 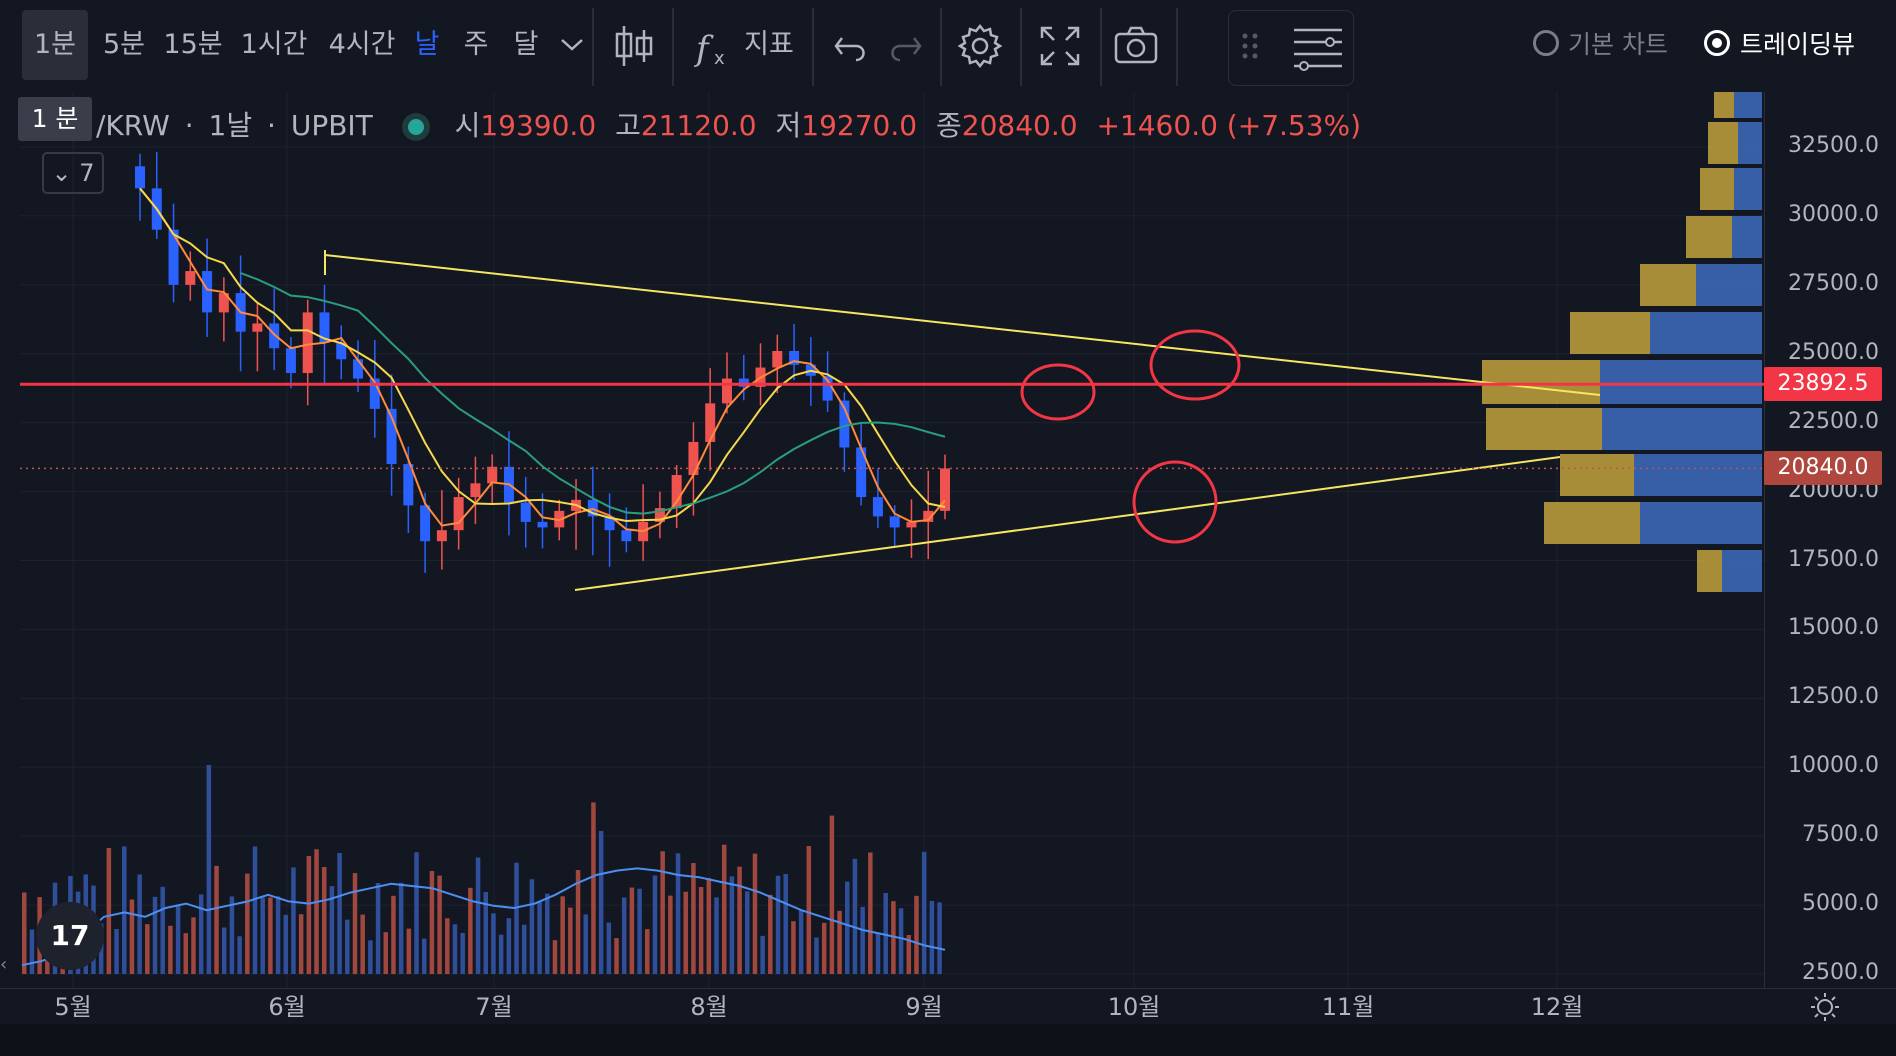 What do you see at coordinates (1067, 523) in the screenshot?
I see `lower-trendline` at bounding box center [1067, 523].